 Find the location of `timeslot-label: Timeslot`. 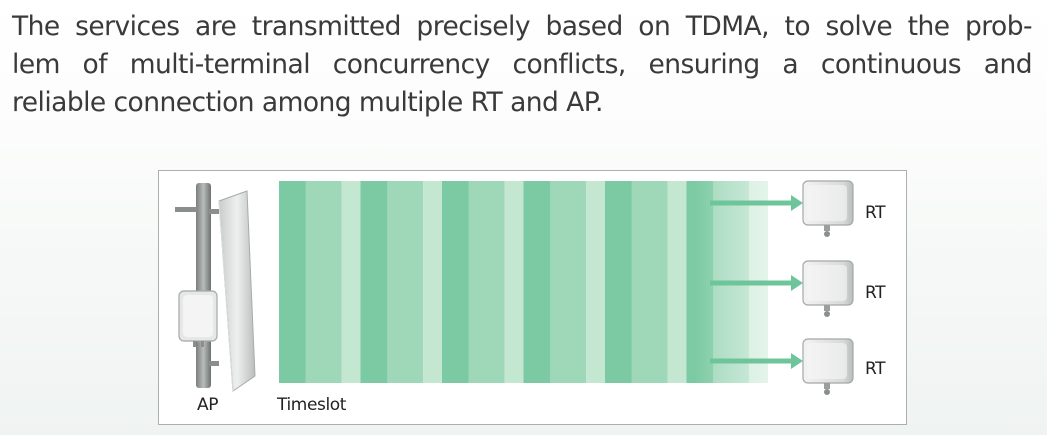

timeslot-label: Timeslot is located at coordinates (312, 405).